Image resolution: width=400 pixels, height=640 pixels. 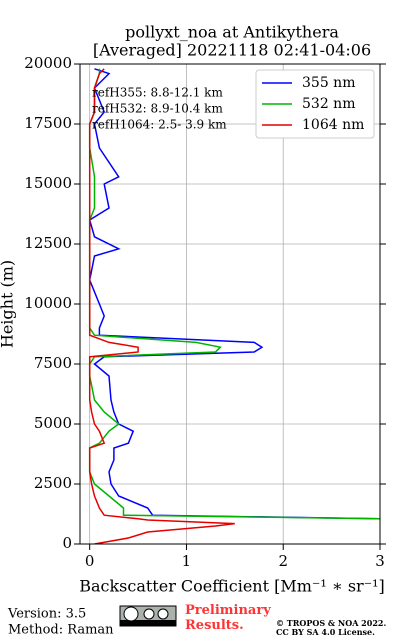 I want to click on legend-label: 532 nm, so click(x=328, y=104).